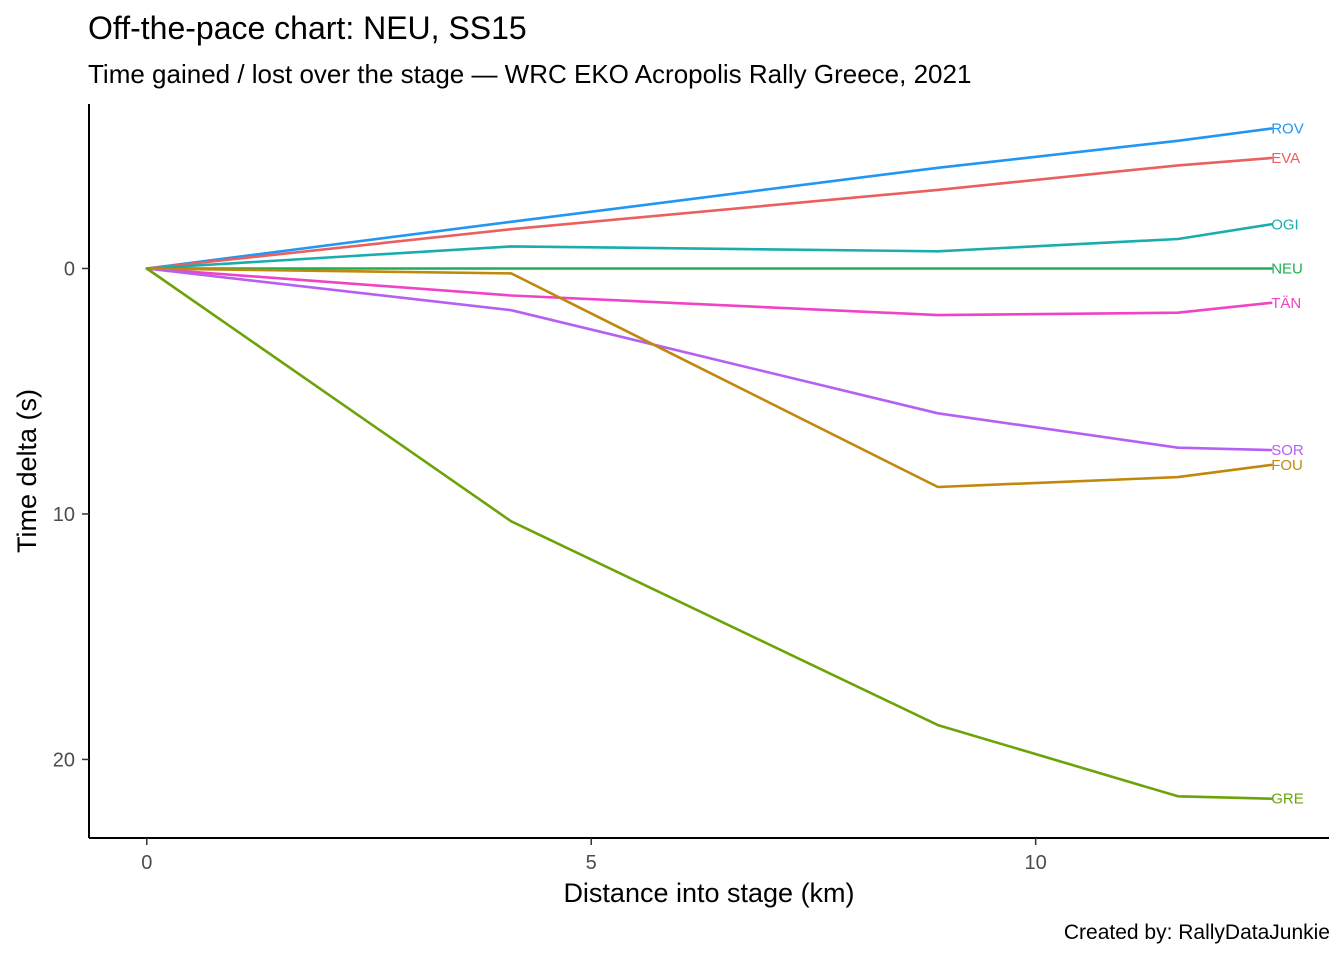  What do you see at coordinates (69, 269) in the screenshot?
I see `y-tick-label: 0` at bounding box center [69, 269].